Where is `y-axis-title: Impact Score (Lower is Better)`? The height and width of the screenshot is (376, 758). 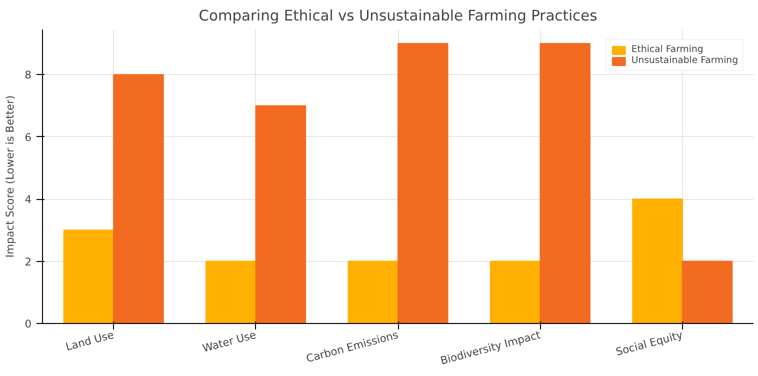 y-axis-title: Impact Score (Lower is Better) is located at coordinates (10, 176).